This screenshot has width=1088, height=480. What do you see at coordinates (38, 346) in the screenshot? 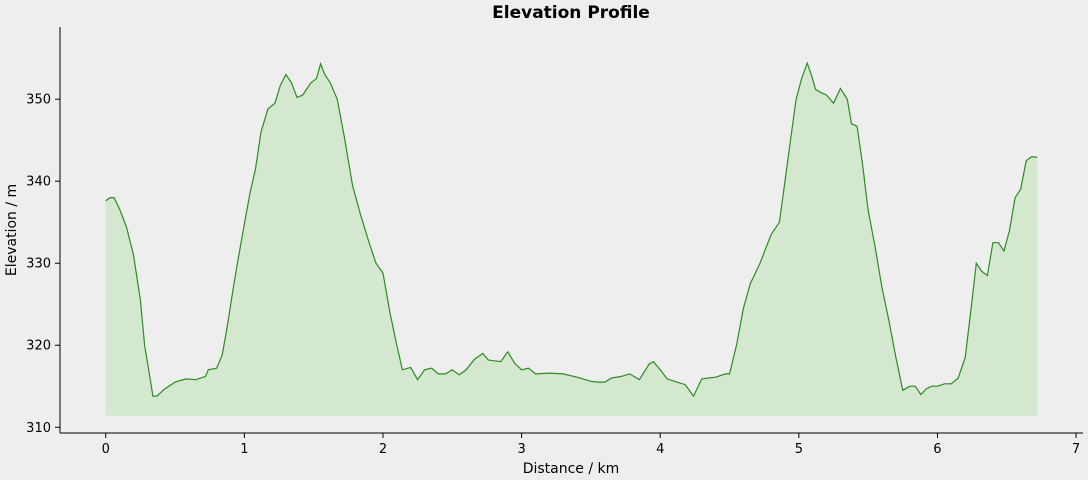
I see `y-tick-label: 320` at bounding box center [38, 346].